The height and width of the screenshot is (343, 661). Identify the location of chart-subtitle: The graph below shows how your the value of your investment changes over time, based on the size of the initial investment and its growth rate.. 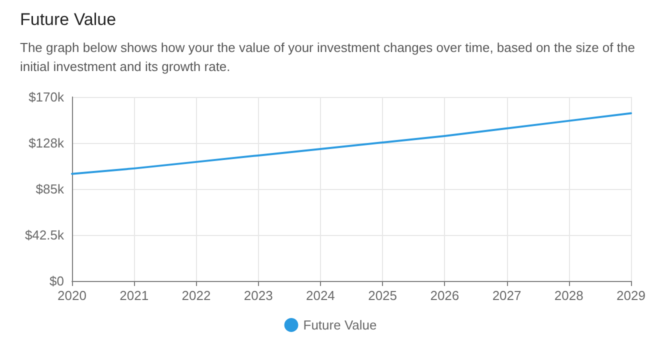
(328, 57).